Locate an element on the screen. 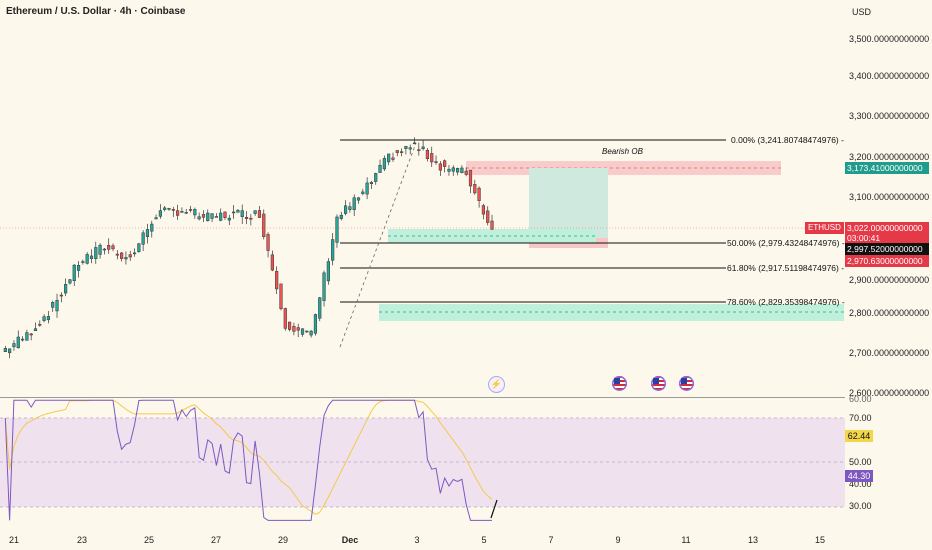  current-price-badge: 3,022.00000000000 03:00:41 is located at coordinates (887, 233).